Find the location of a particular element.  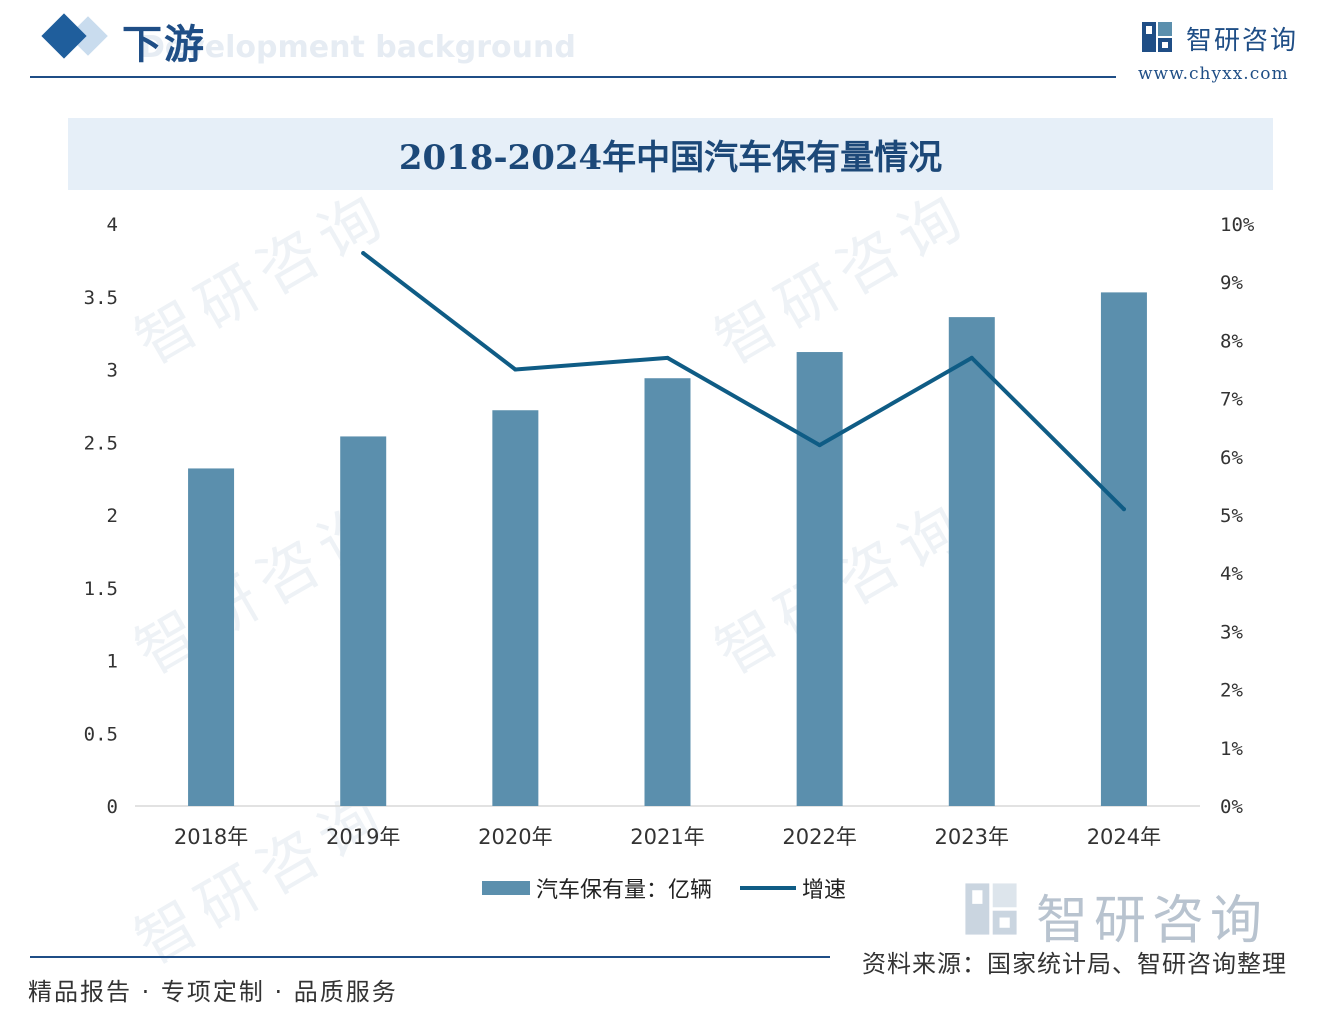

y-right-tick-label: 4% is located at coordinates (1231, 574).